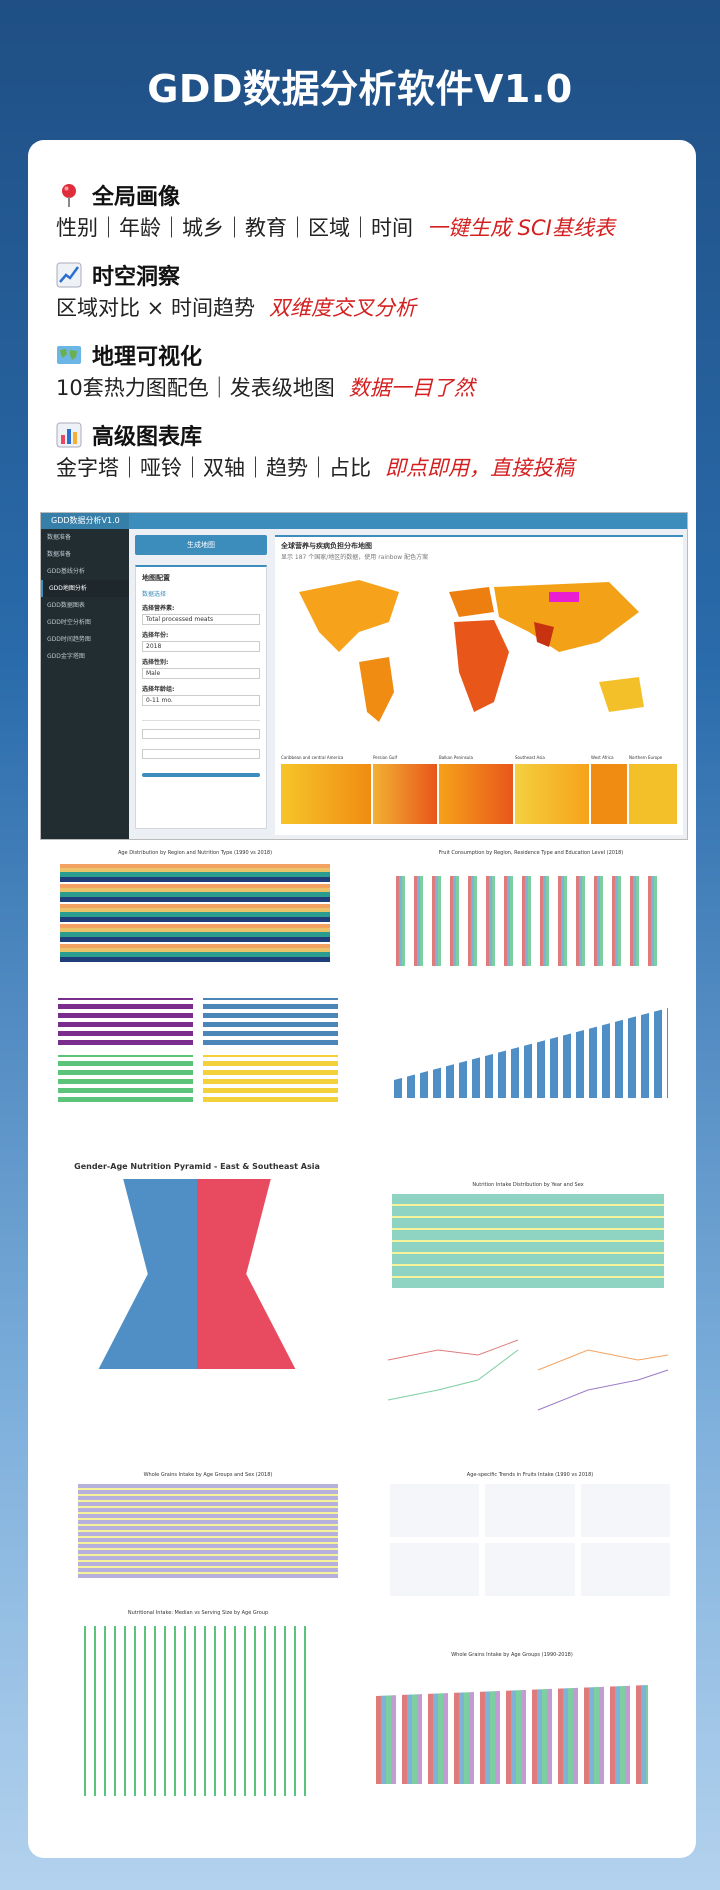  I want to click on feature-chart-library: 高级图表库 金字塔｜哑铃｜双轴｜趋势｜占比 即点即用，直接投稿, so click(315, 451).